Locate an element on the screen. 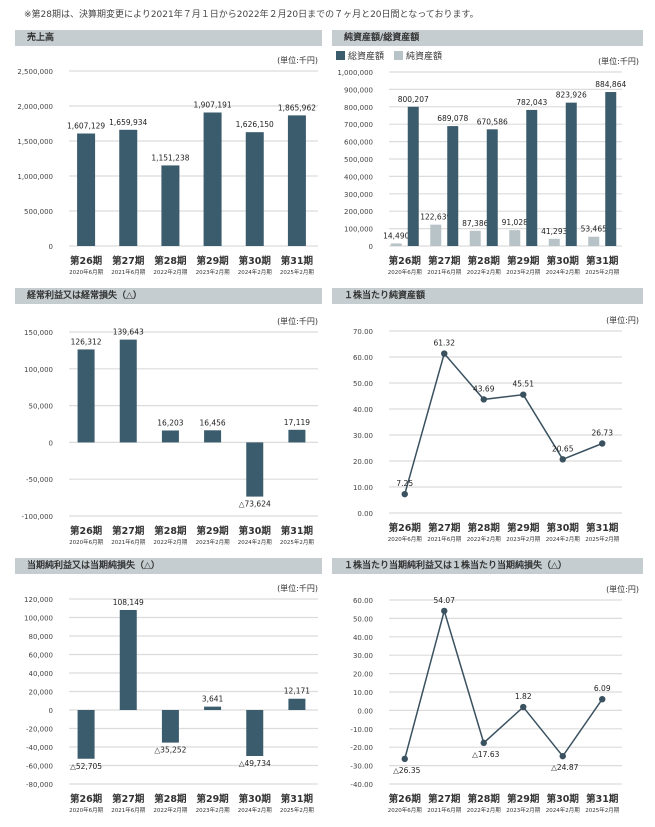 The width and height of the screenshot is (655, 827). legend-item-net-assets: 純資産額 is located at coordinates (418, 55).